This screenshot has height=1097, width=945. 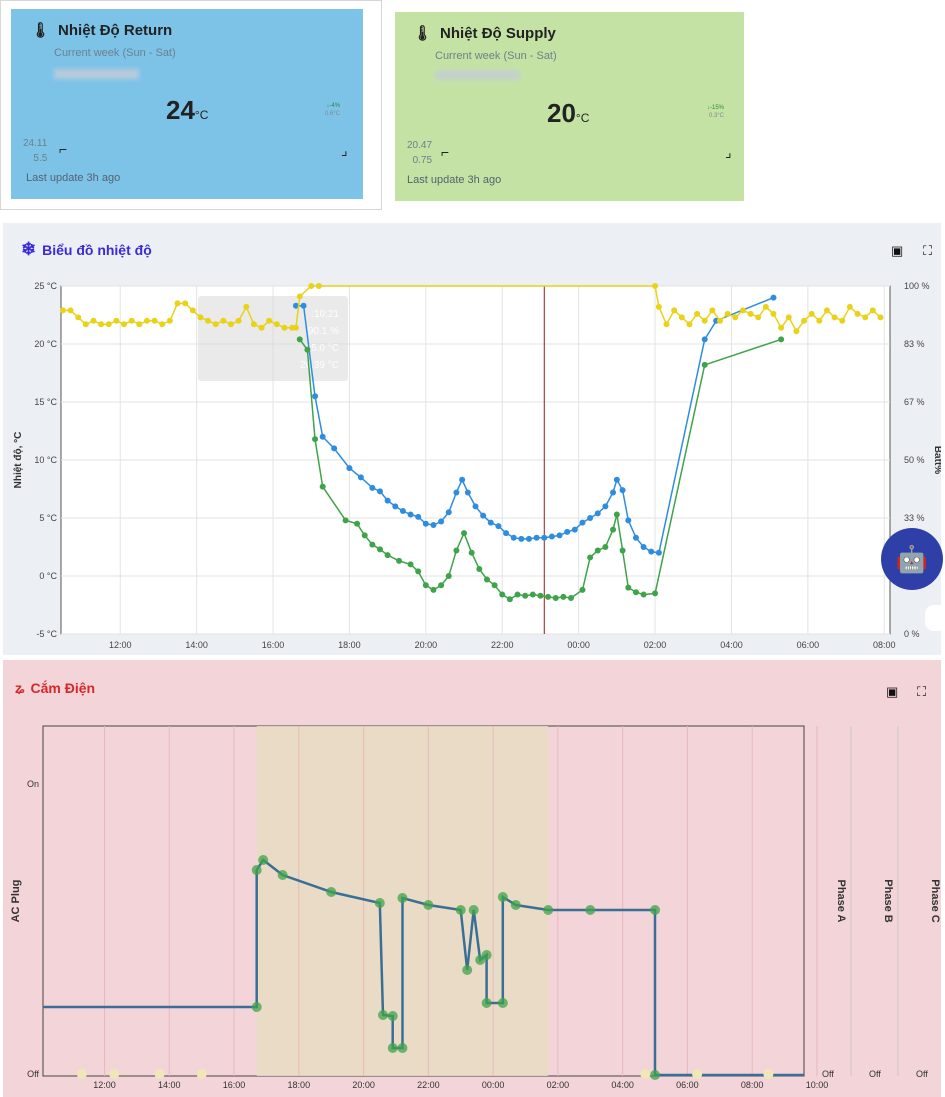 I want to click on panel-title-text: Cắm Điện, so click(x=63, y=688).